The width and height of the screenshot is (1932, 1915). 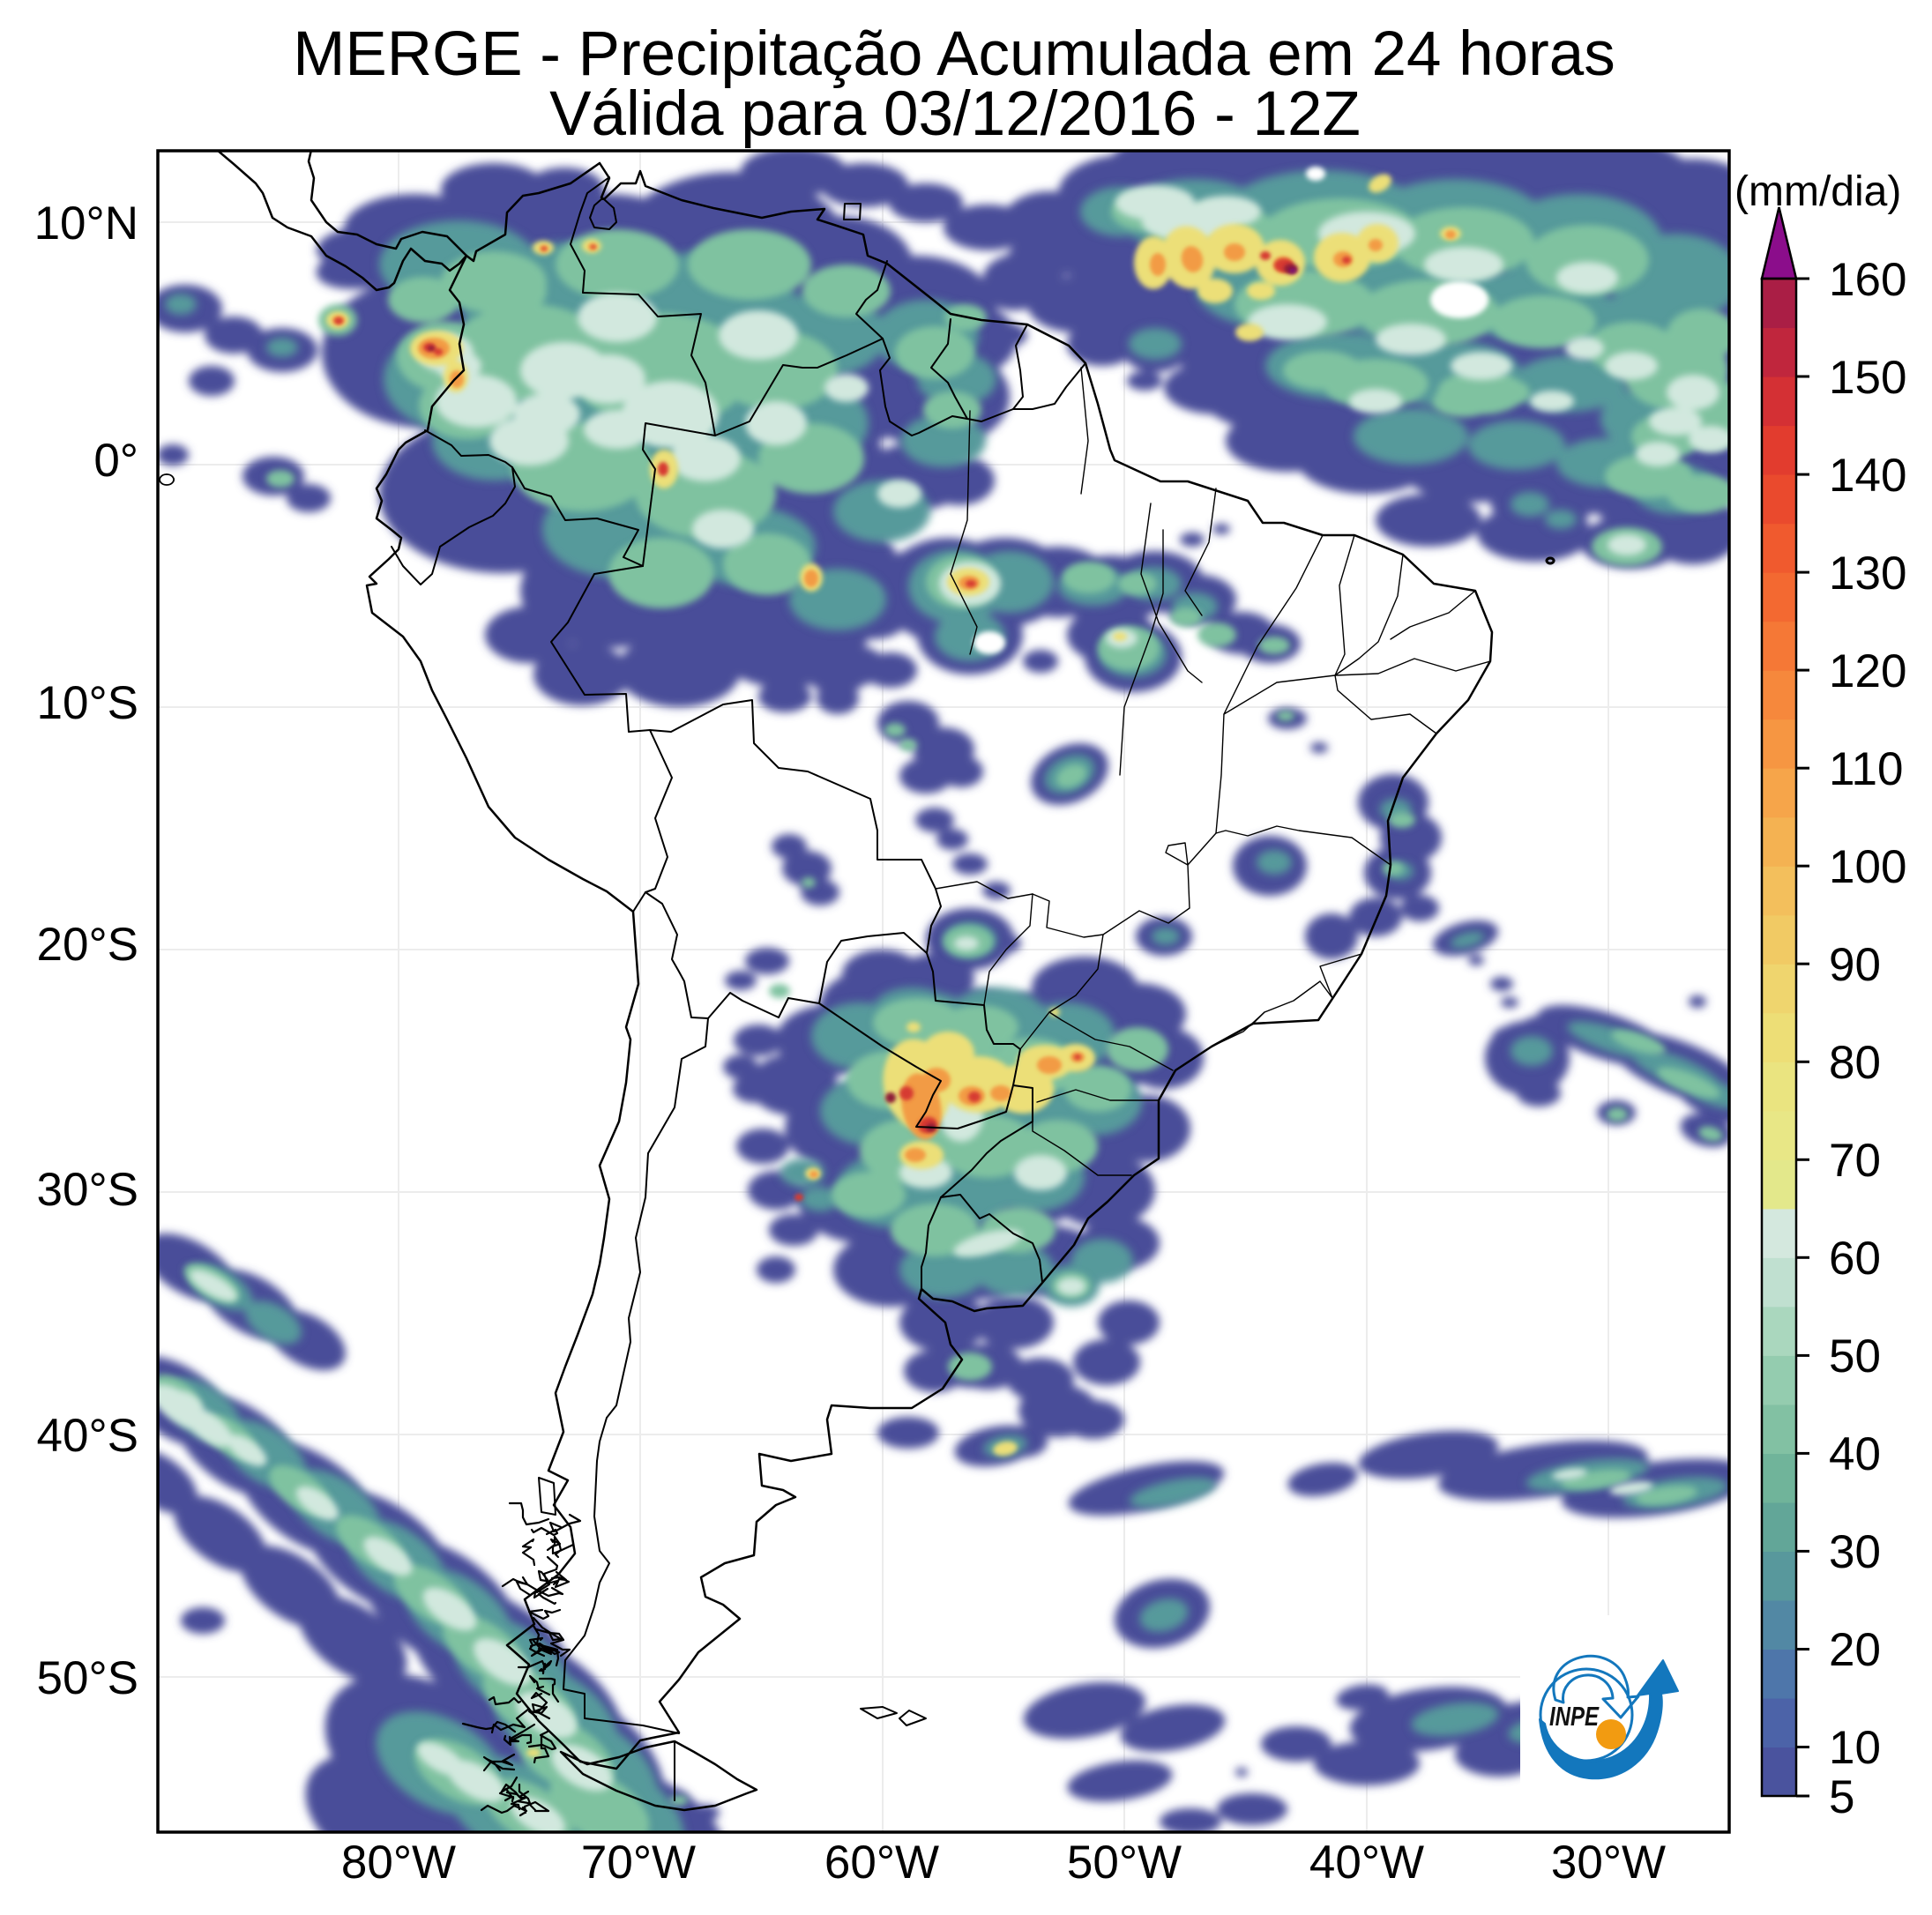 I want to click on svg-text: 110, so click(x=1866, y=769).